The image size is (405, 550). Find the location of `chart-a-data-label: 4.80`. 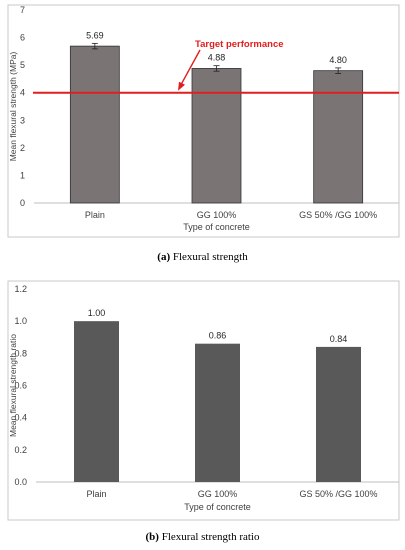

chart-a-data-label: 4.80 is located at coordinates (338, 60).